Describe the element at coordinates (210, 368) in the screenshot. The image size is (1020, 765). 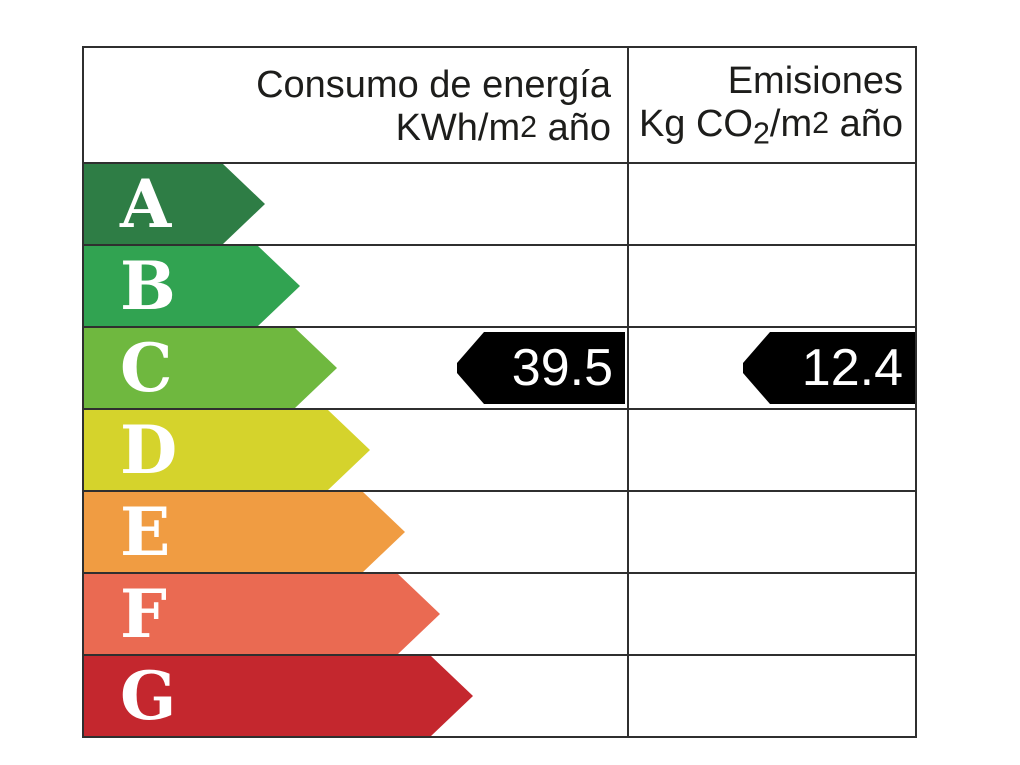
I see `rating-arrow-c: C` at that location.